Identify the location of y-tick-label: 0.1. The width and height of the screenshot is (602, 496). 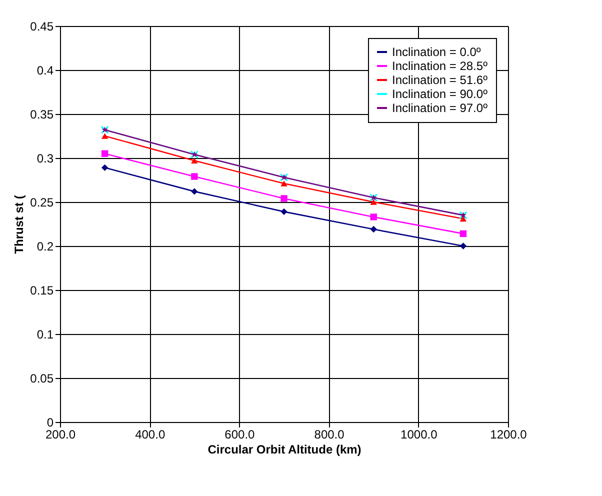
(45, 335).